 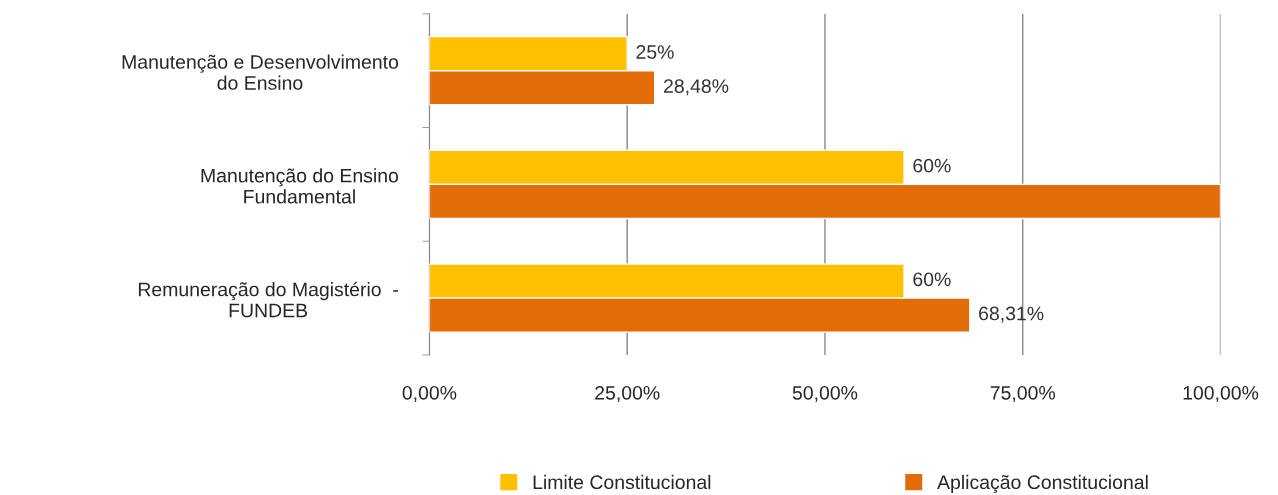 I want to click on x-tick-label: 75,00%, so click(x=1022, y=394).